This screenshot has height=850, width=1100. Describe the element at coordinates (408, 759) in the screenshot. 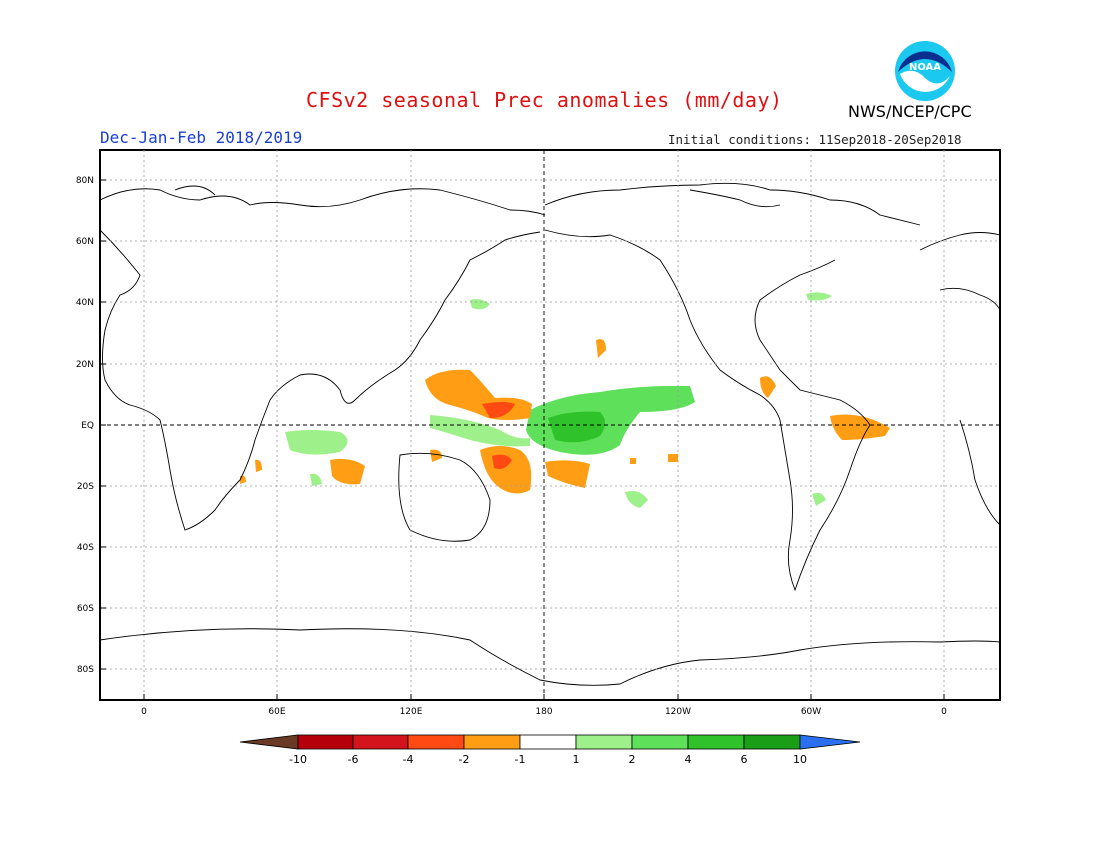

I see `legend-label: -4` at that location.